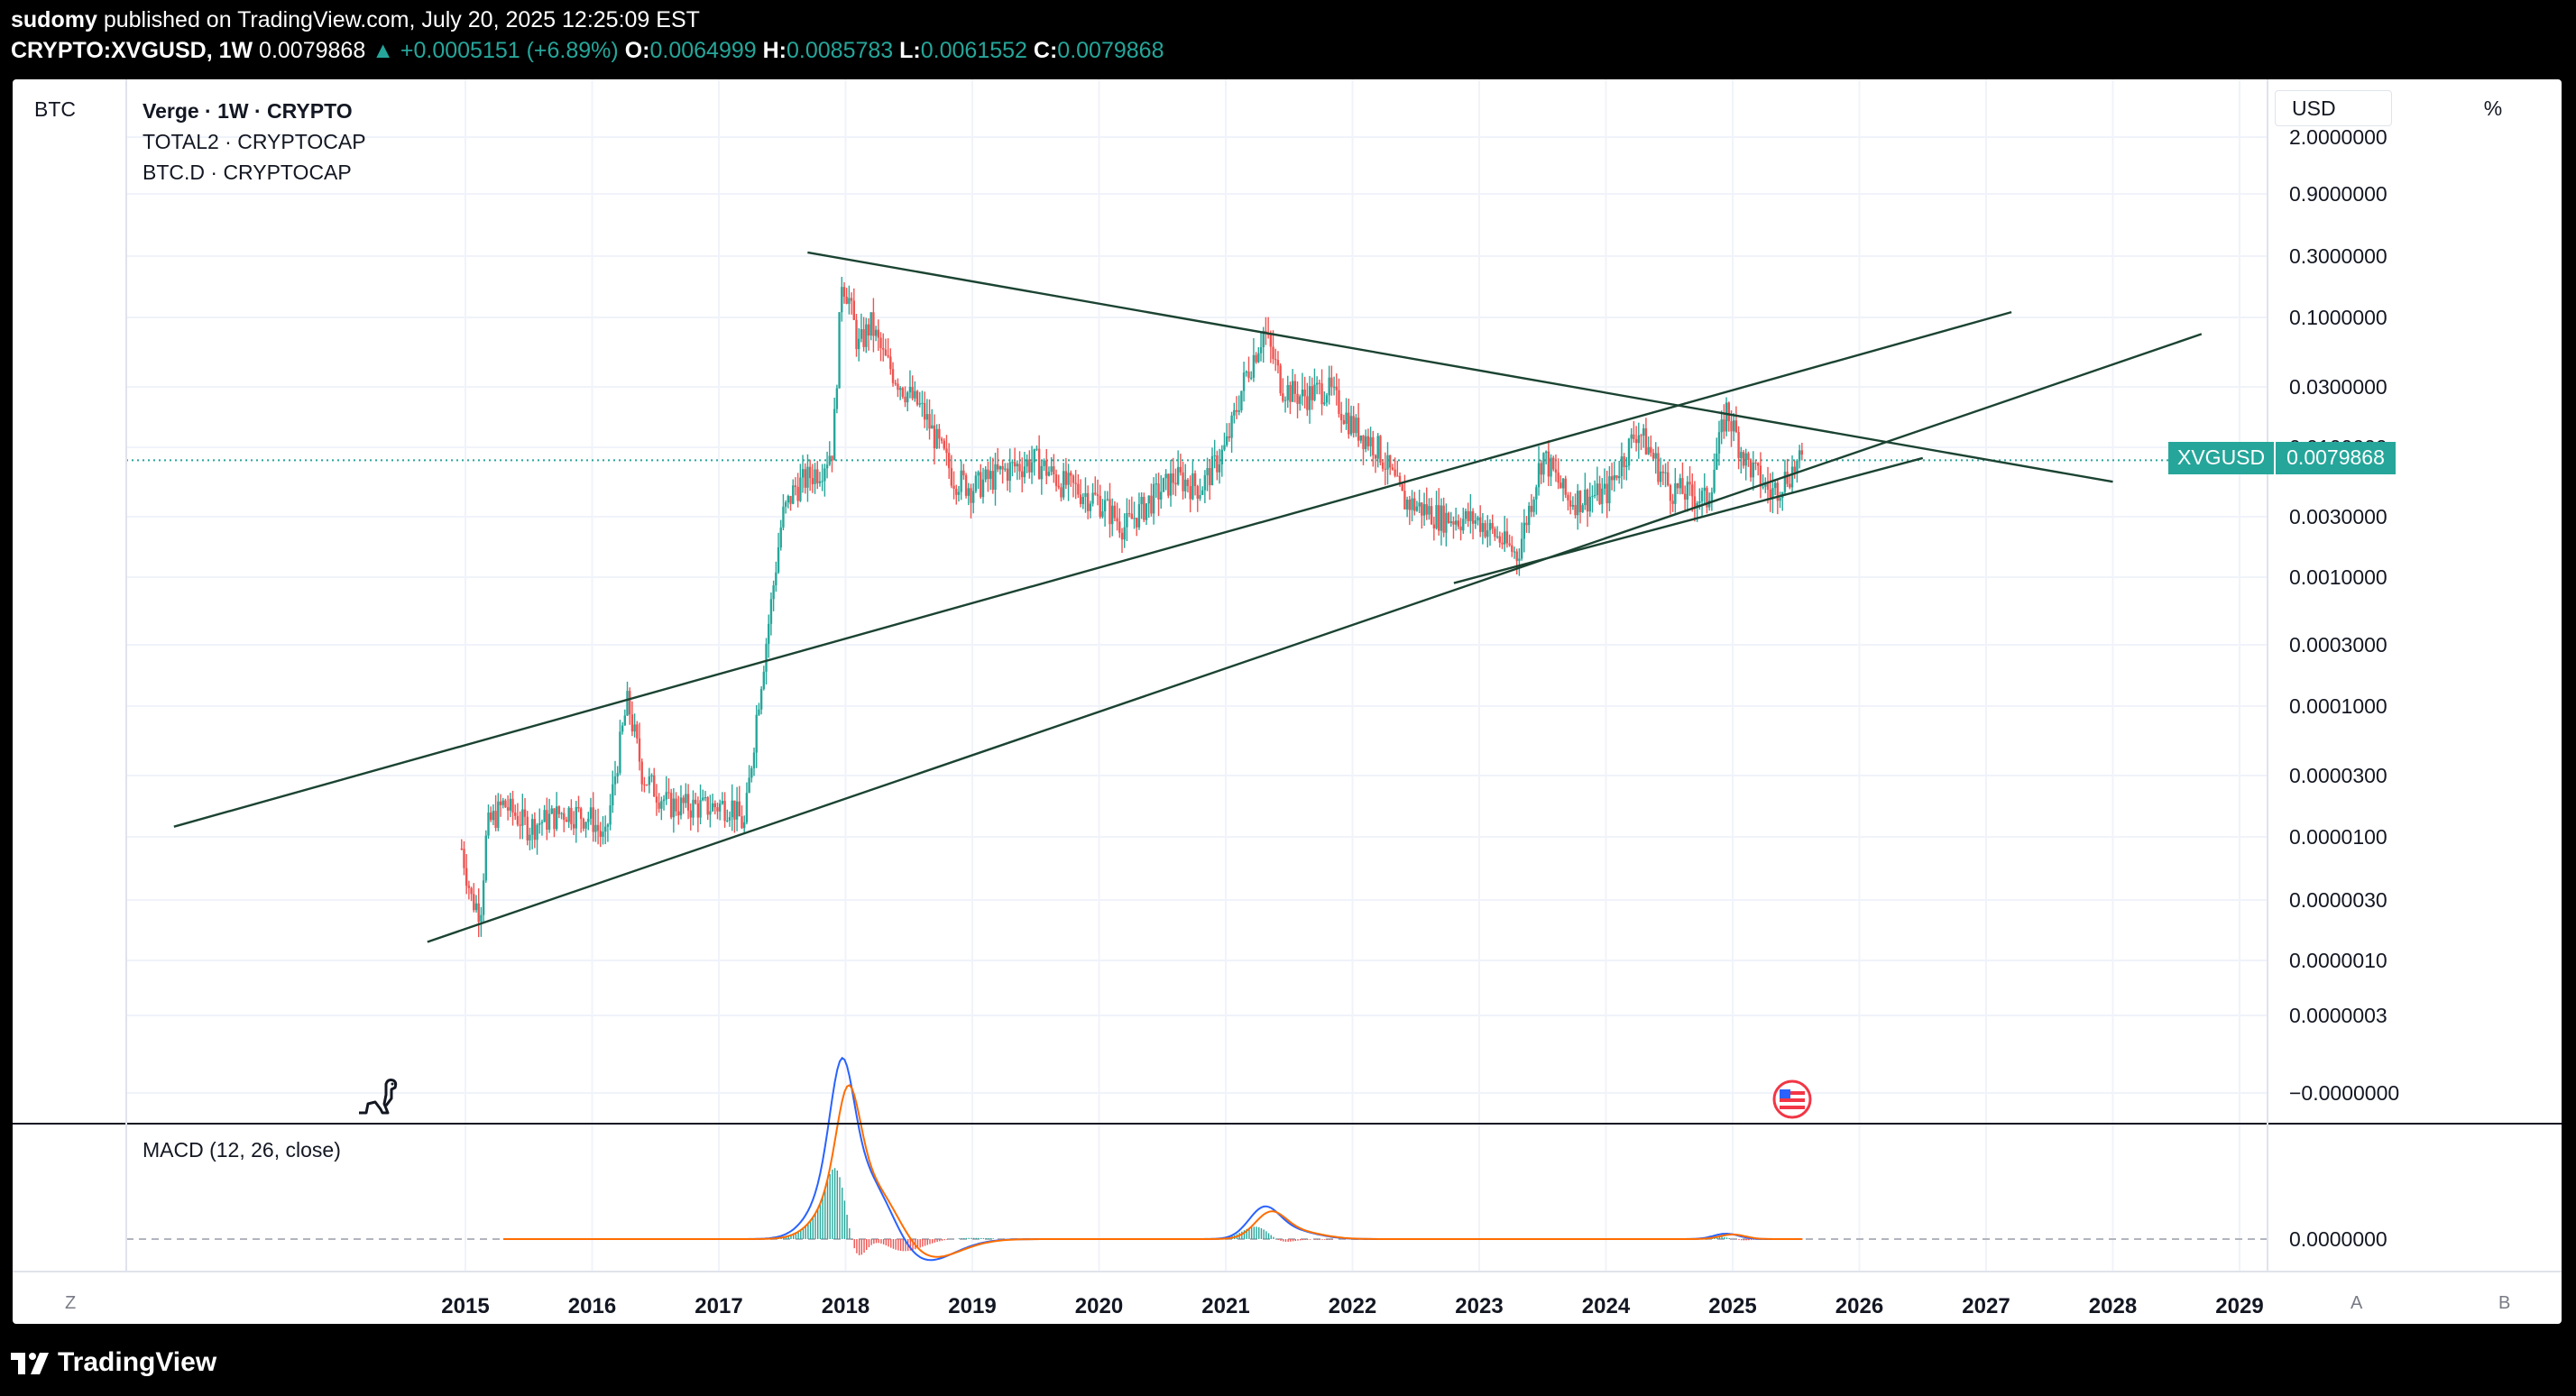 The height and width of the screenshot is (1396, 2576). Describe the element at coordinates (138, 1362) in the screenshot. I see `tradingview-wordmark: TradingView` at that location.